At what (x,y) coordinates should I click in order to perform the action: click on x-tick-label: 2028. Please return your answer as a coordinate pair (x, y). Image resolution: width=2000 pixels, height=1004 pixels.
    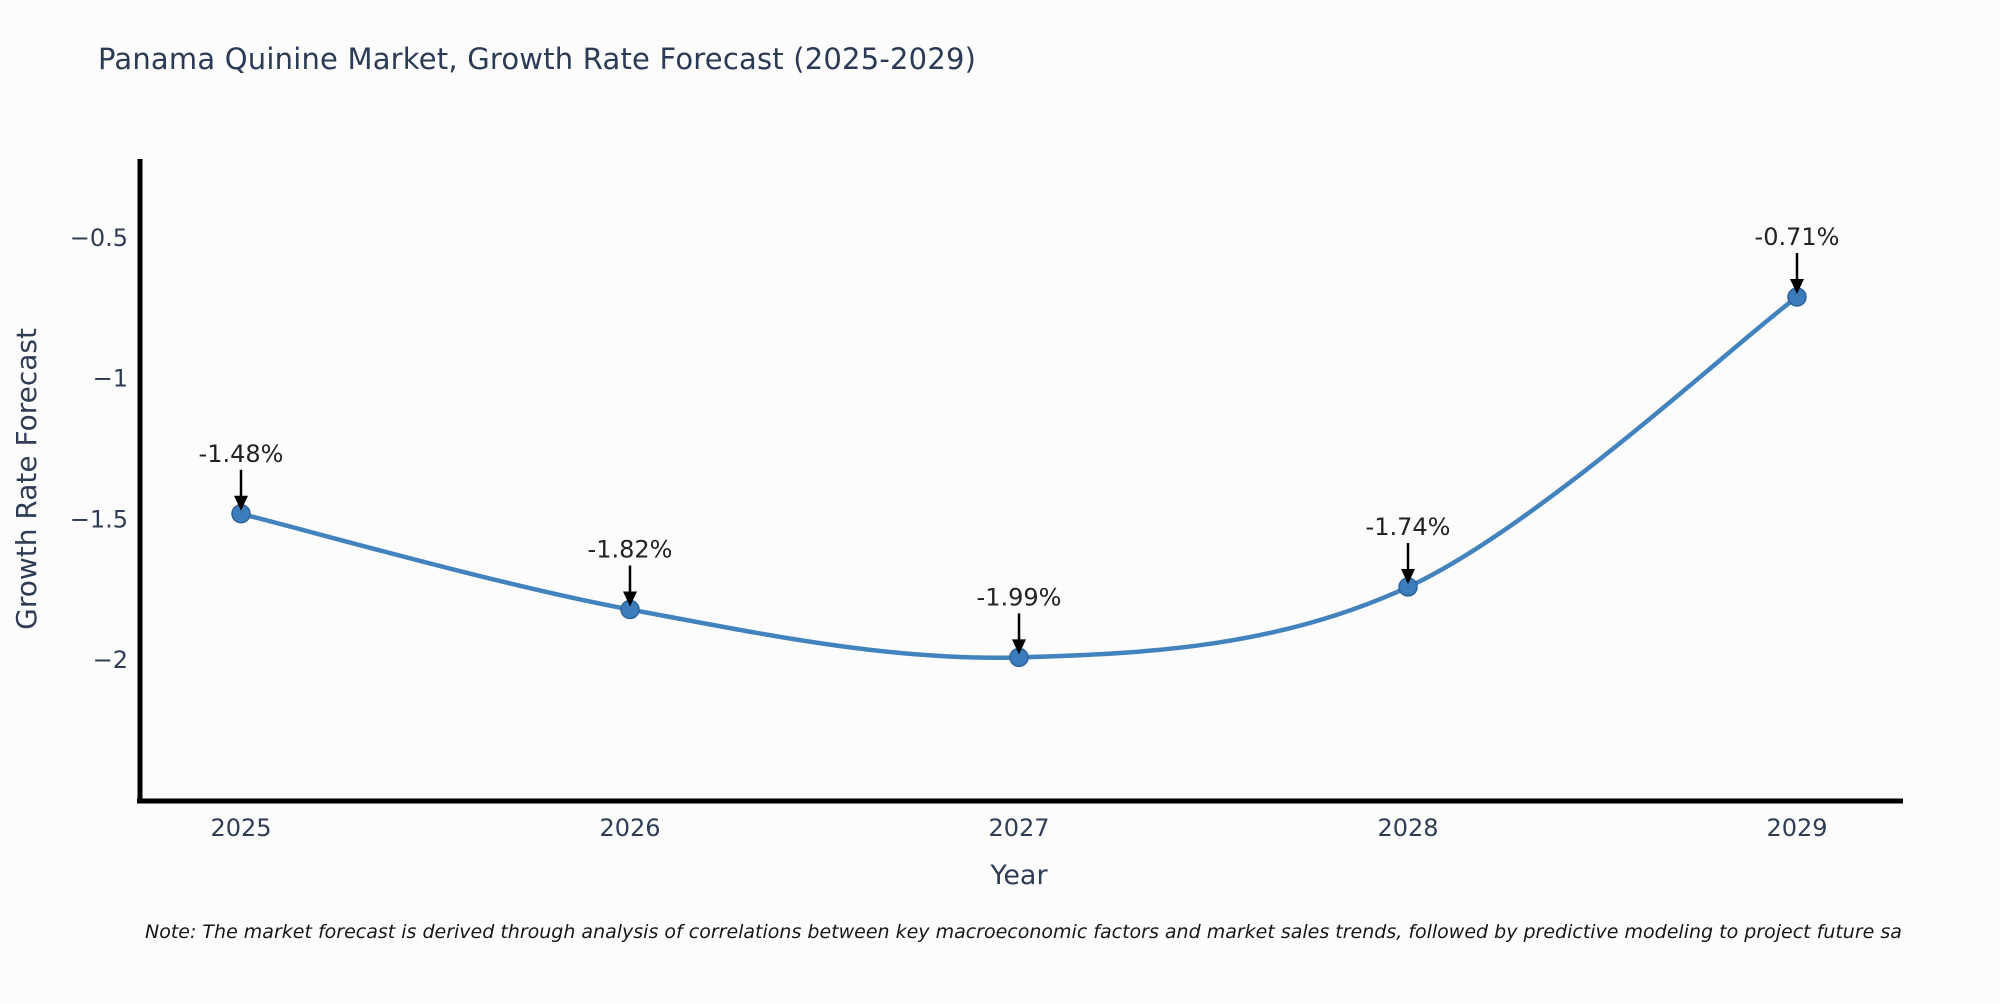
    Looking at the image, I should click on (1407, 828).